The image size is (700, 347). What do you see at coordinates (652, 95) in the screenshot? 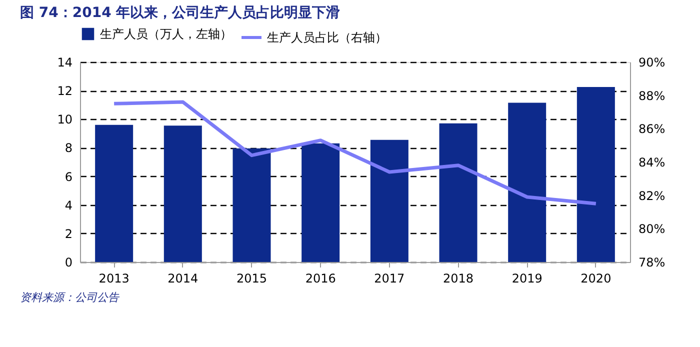
I see `y2-tick-label: 88%` at bounding box center [652, 95].